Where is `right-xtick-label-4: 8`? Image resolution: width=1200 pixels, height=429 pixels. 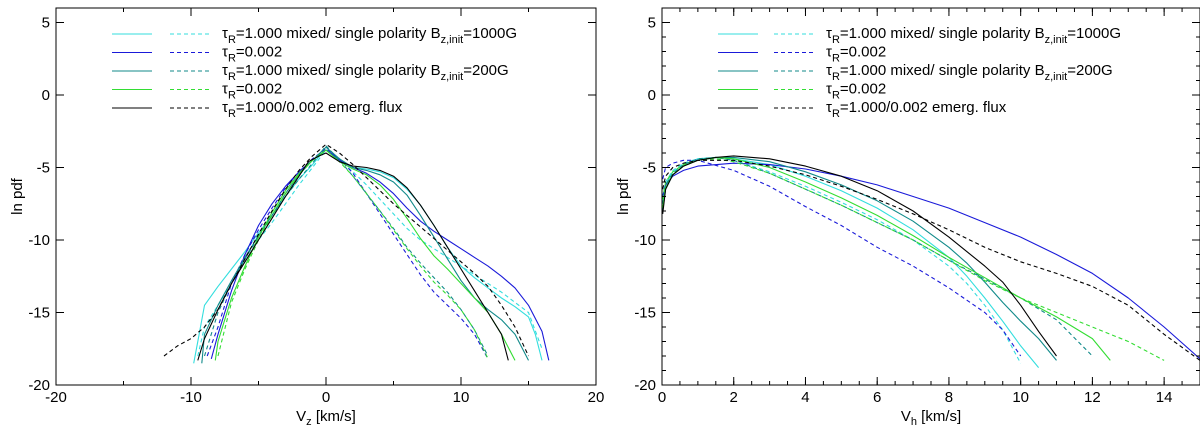 right-xtick-label-4: 8 is located at coordinates (949, 397).